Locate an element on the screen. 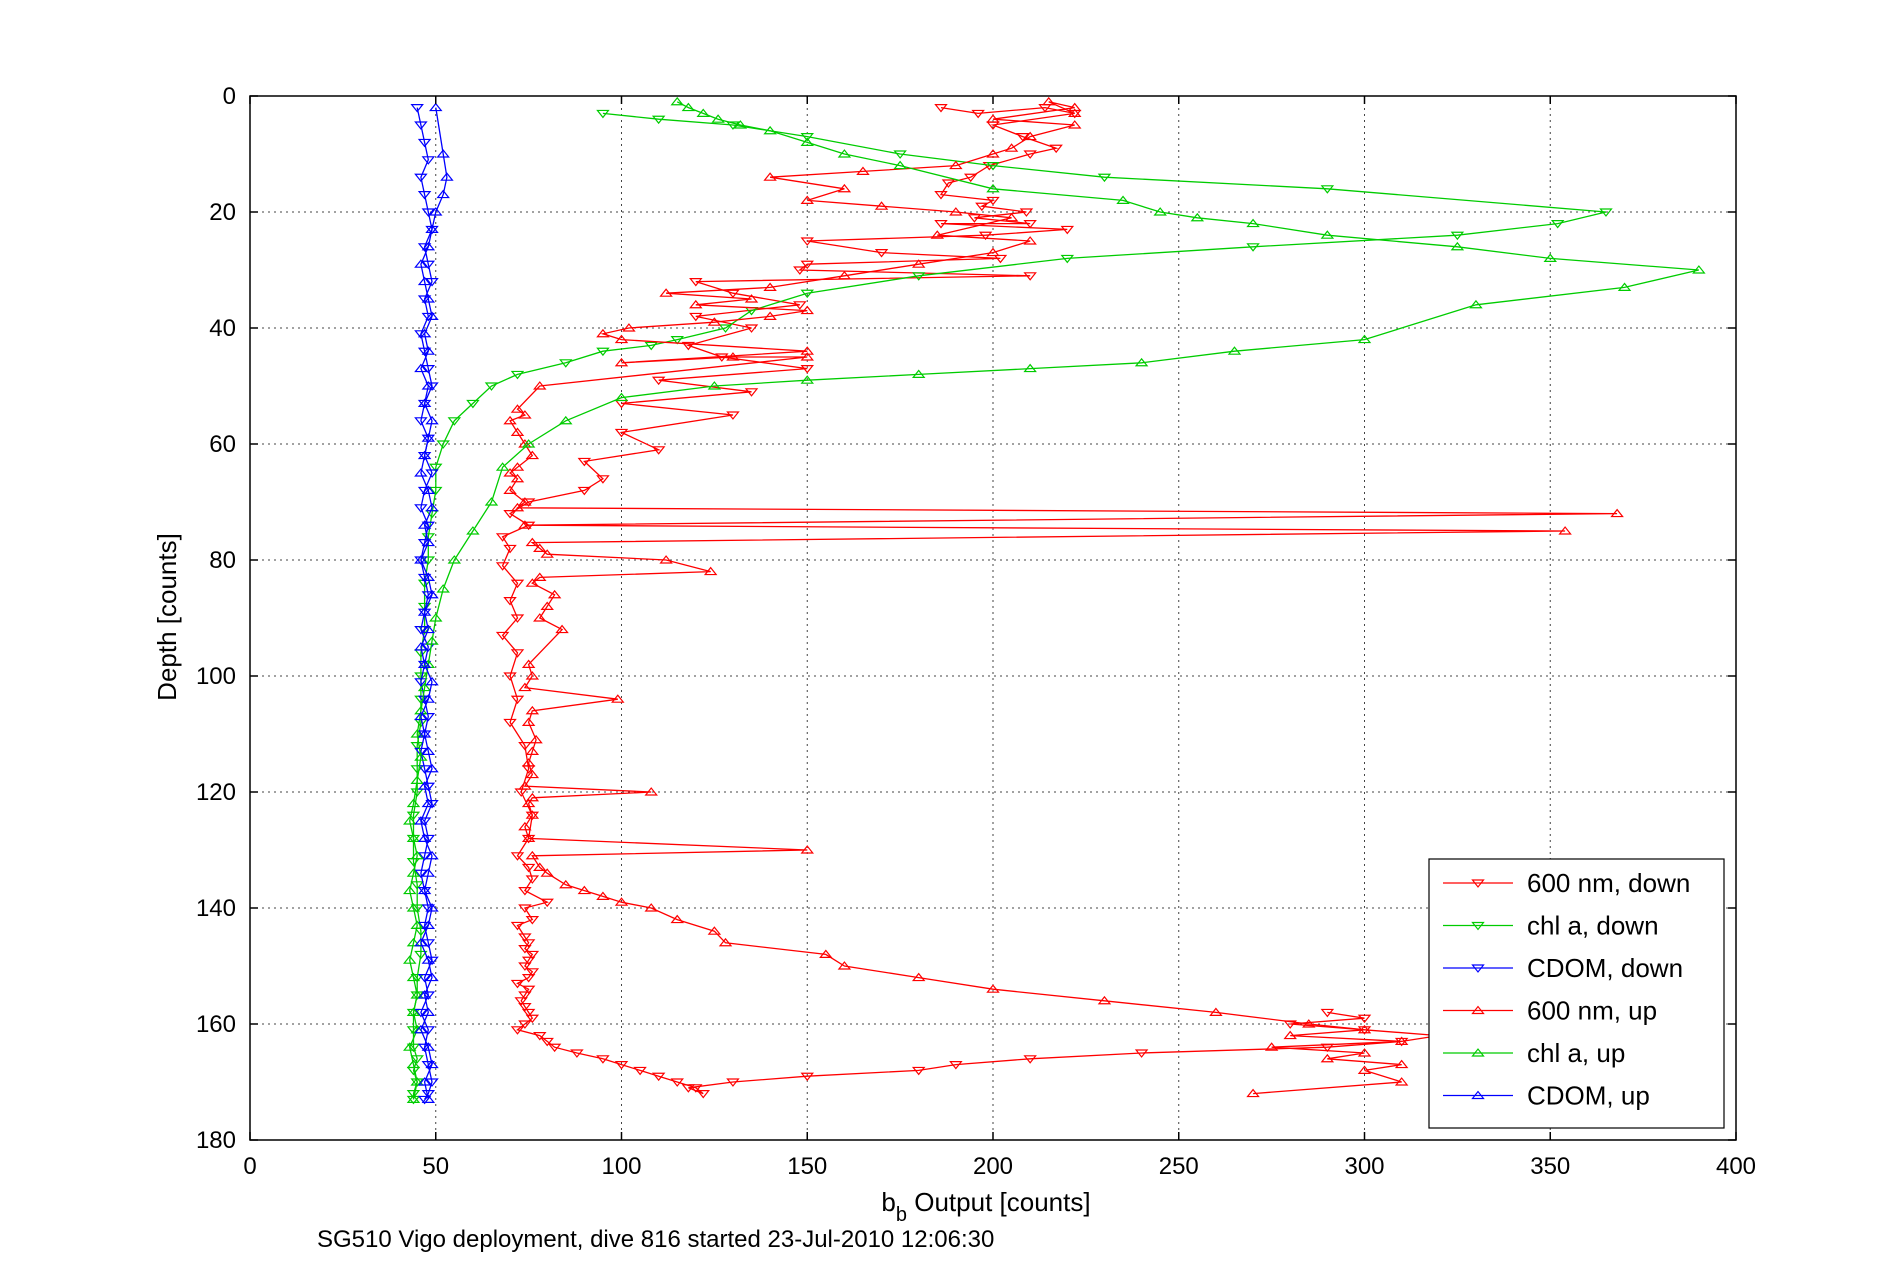 The height and width of the screenshot is (1267, 1891). x-tick-label: 50 is located at coordinates (435, 1166).